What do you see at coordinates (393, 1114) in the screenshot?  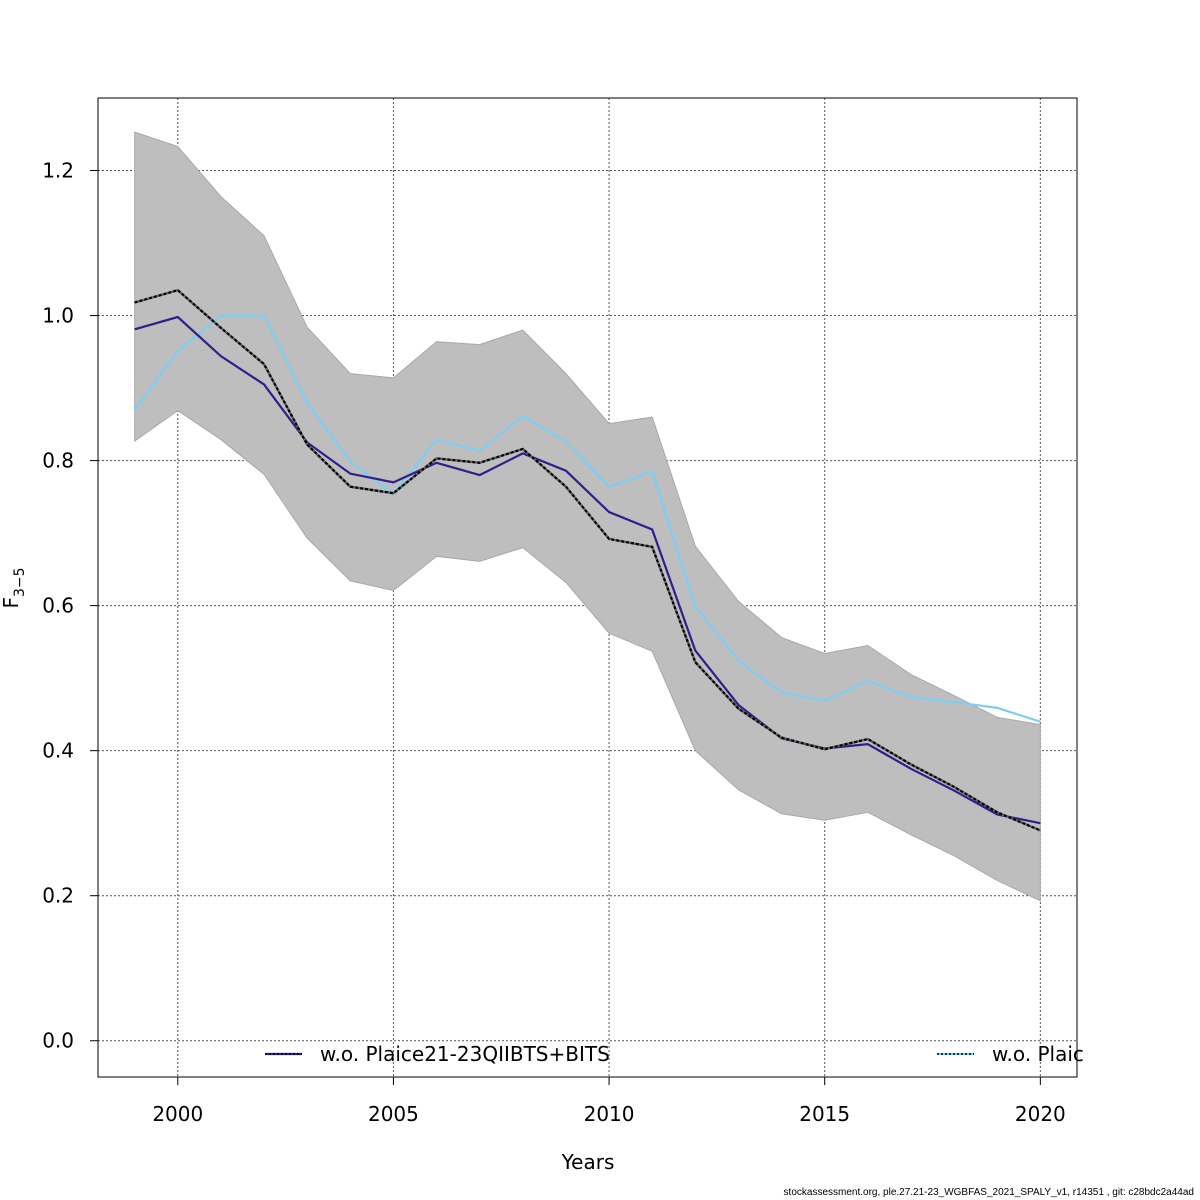 I see `x-tick-label: 2005` at bounding box center [393, 1114].